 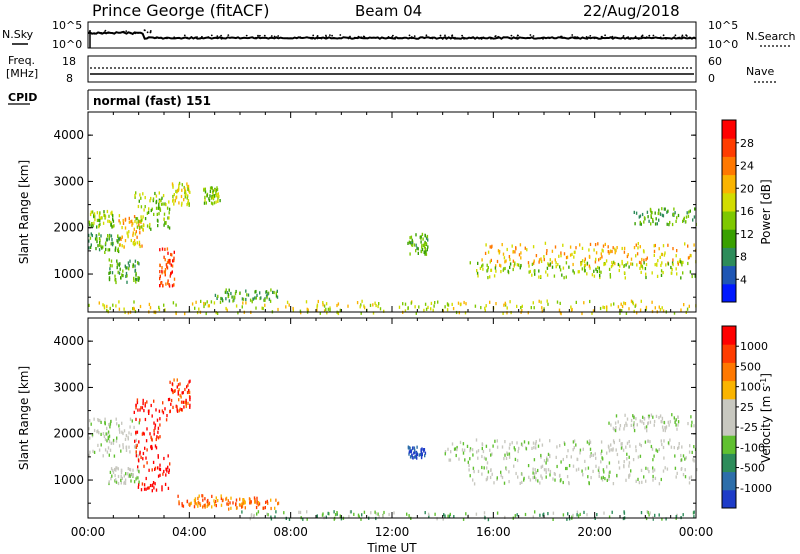 What do you see at coordinates (68, 434) in the screenshot?
I see `ytick-label: 2000` at bounding box center [68, 434].